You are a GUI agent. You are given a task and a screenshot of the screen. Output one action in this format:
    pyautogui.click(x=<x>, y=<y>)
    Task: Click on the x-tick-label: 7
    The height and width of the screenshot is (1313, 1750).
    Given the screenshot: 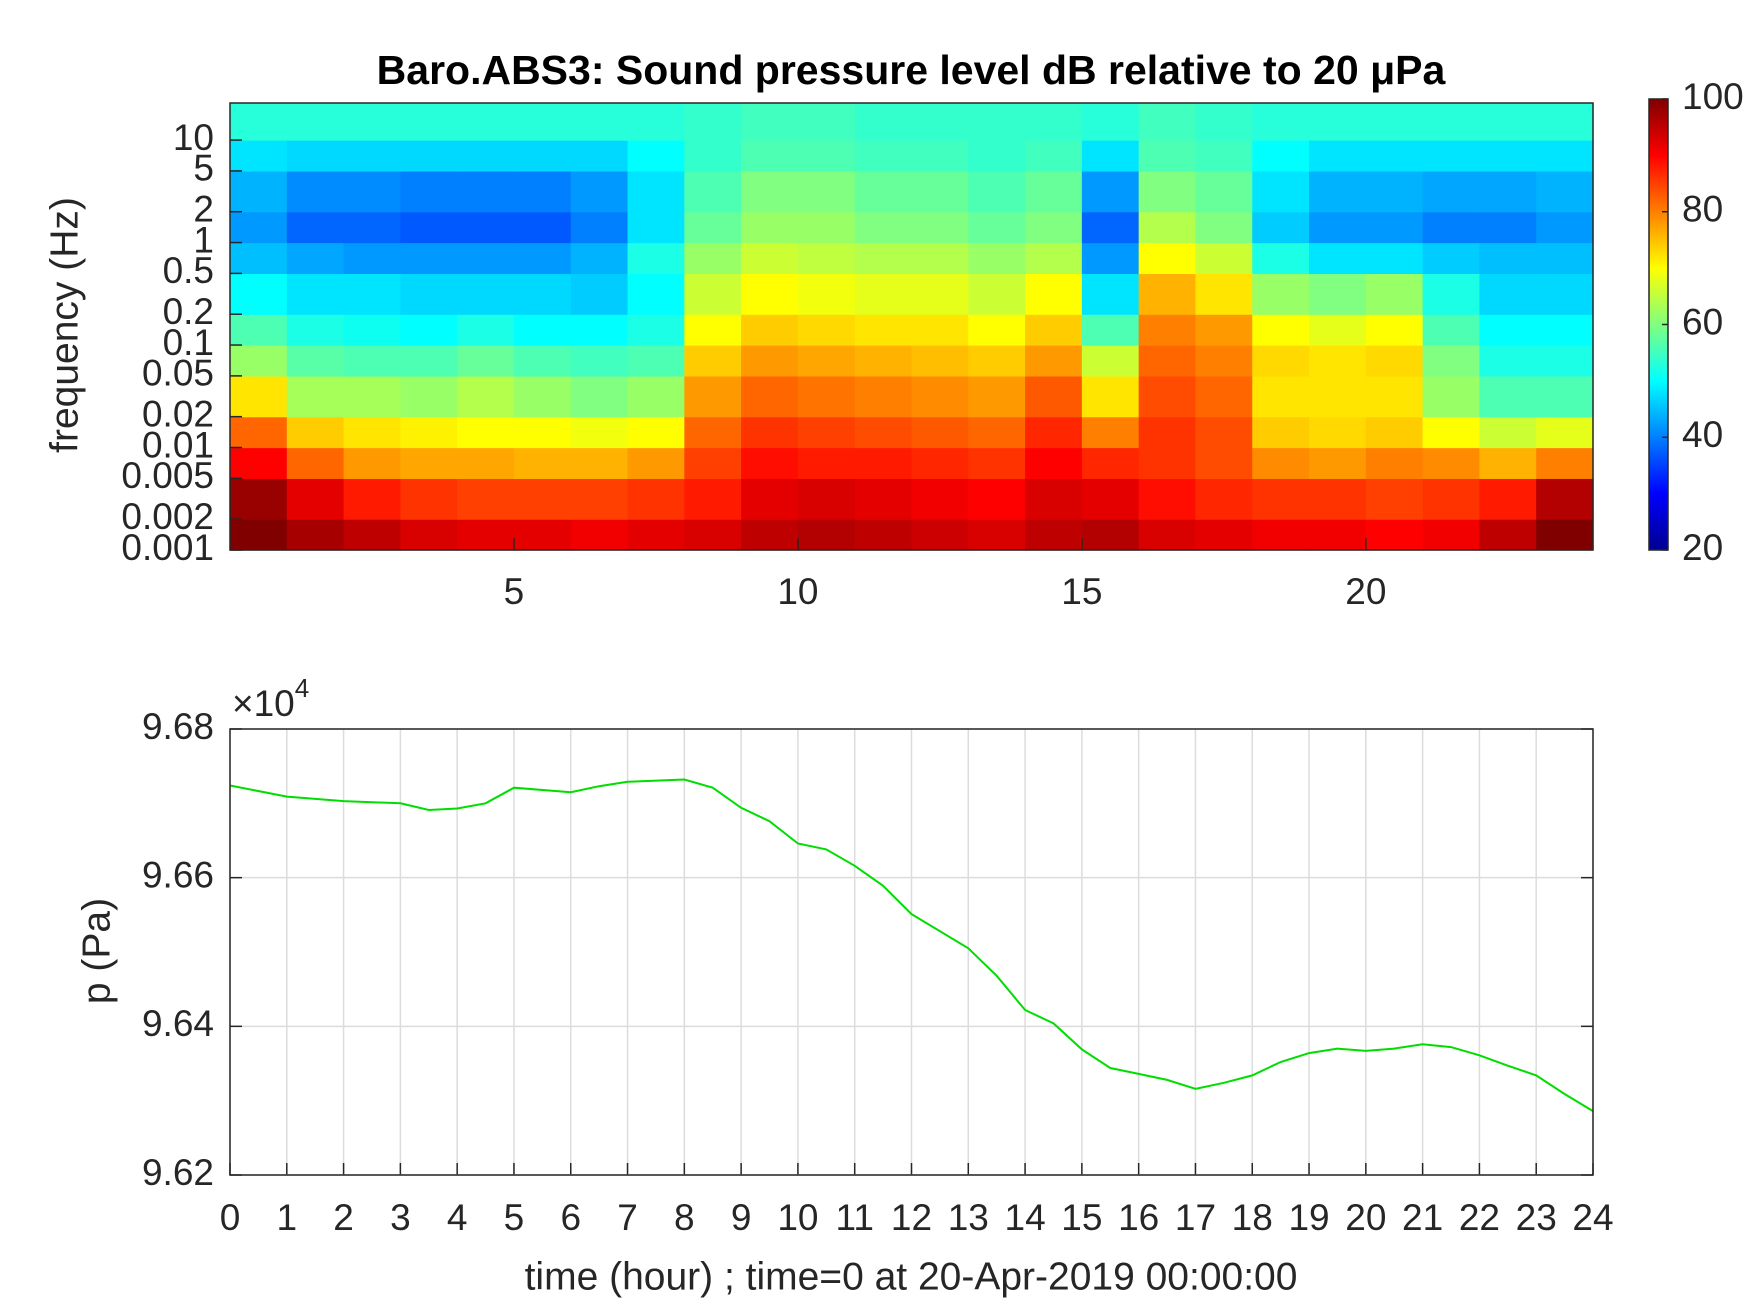 What is the action you would take?
    pyautogui.click(x=627, y=1217)
    